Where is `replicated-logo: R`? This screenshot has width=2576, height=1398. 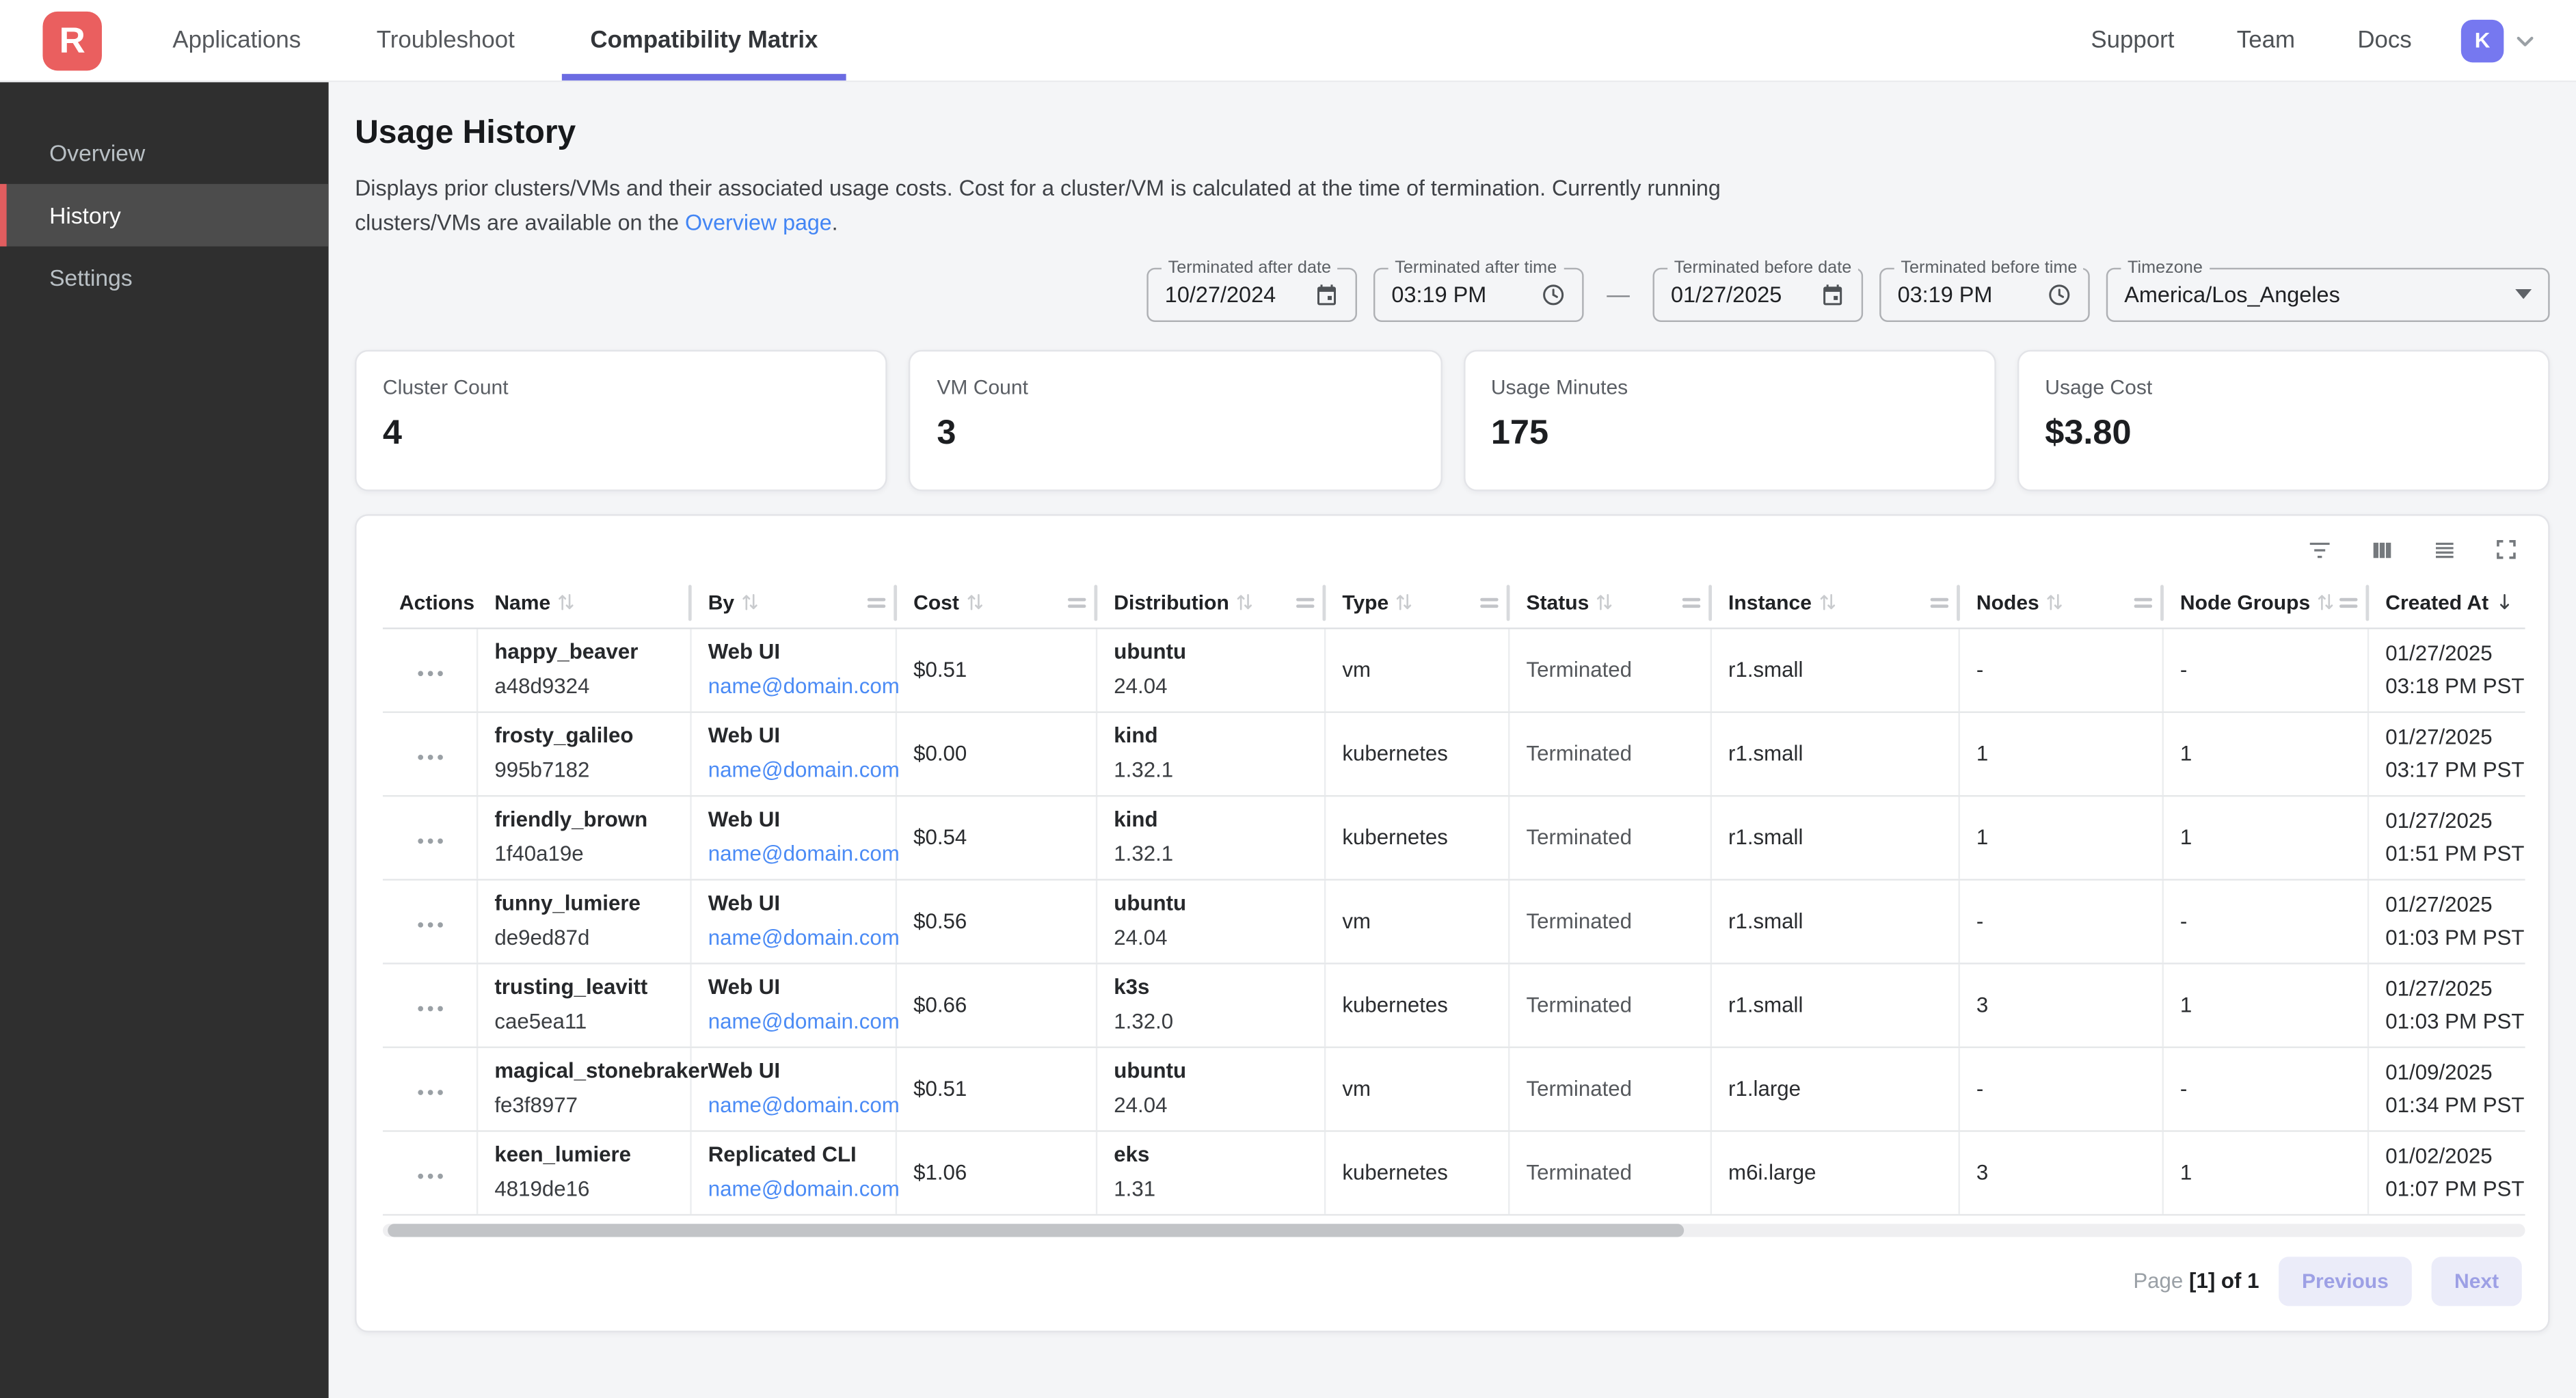 replicated-logo: R is located at coordinates (72, 40).